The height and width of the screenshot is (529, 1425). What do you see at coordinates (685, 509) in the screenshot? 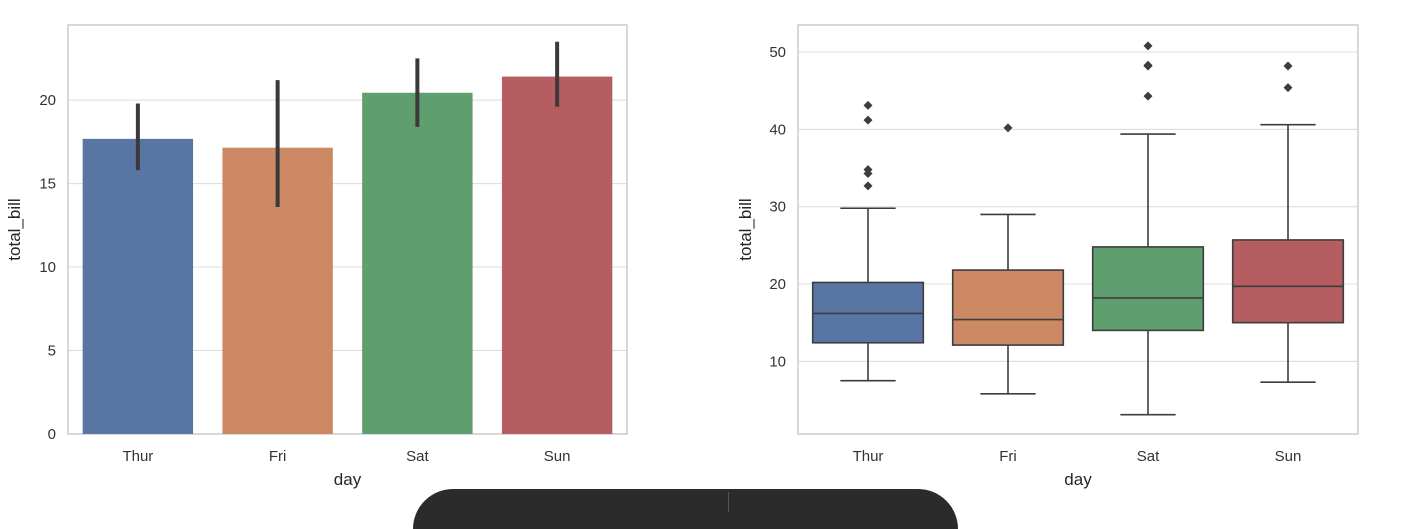
I see `bottom-overlay-bar` at bounding box center [685, 509].